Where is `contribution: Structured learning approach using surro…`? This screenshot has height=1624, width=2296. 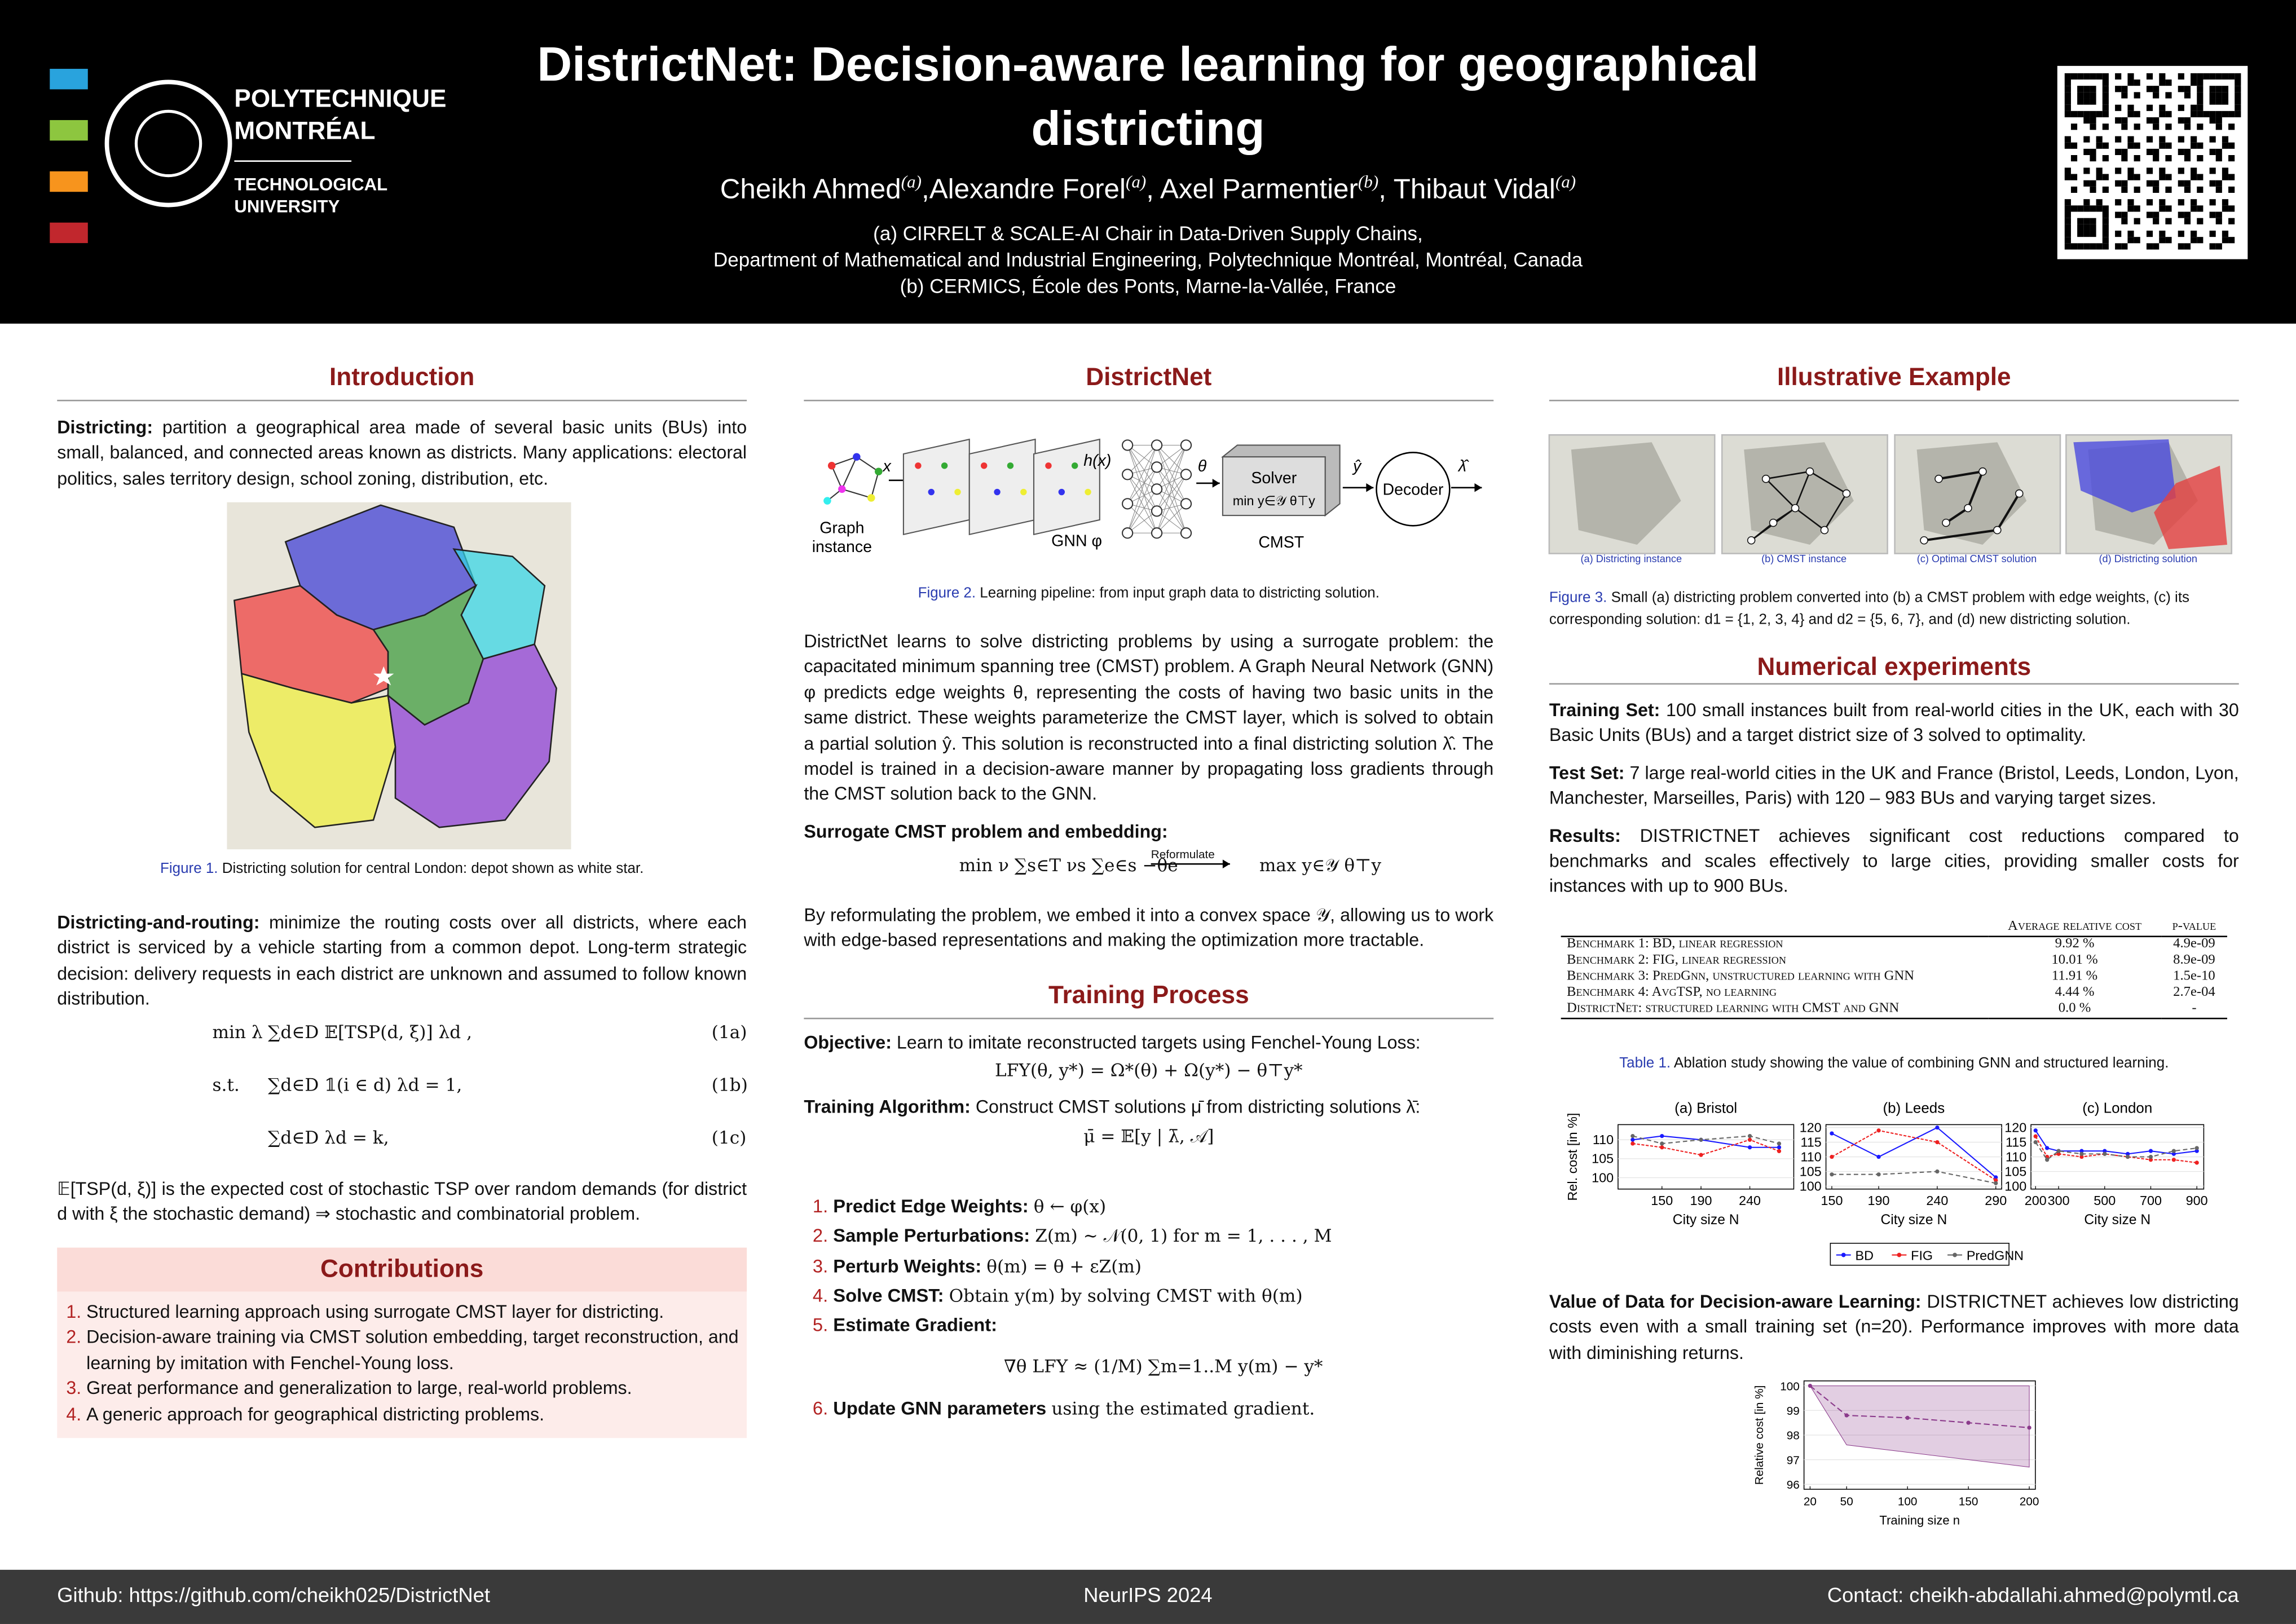
contribution: Structured learning approach using surro… is located at coordinates (416, 1313).